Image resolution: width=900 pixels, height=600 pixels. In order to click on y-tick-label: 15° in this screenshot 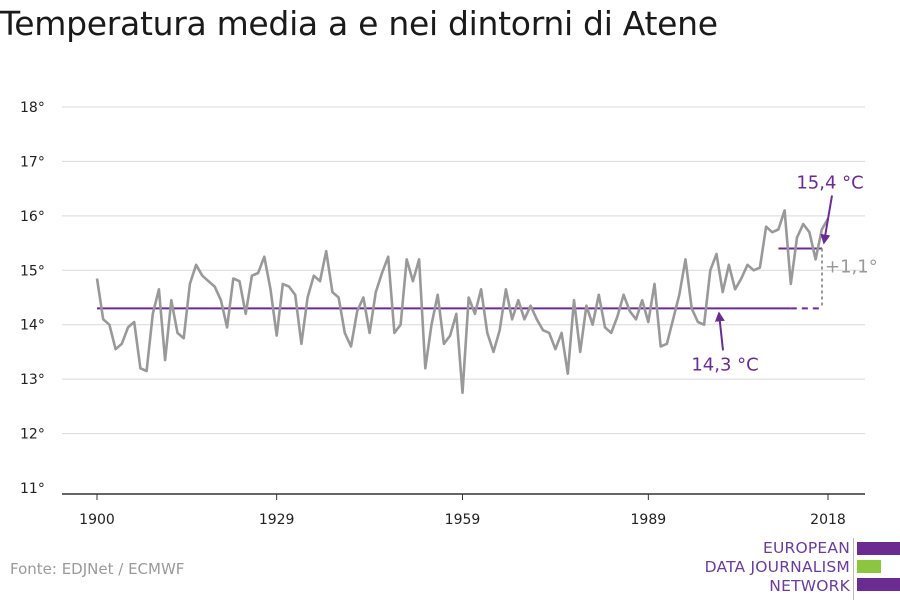, I will do `click(32, 271)`.